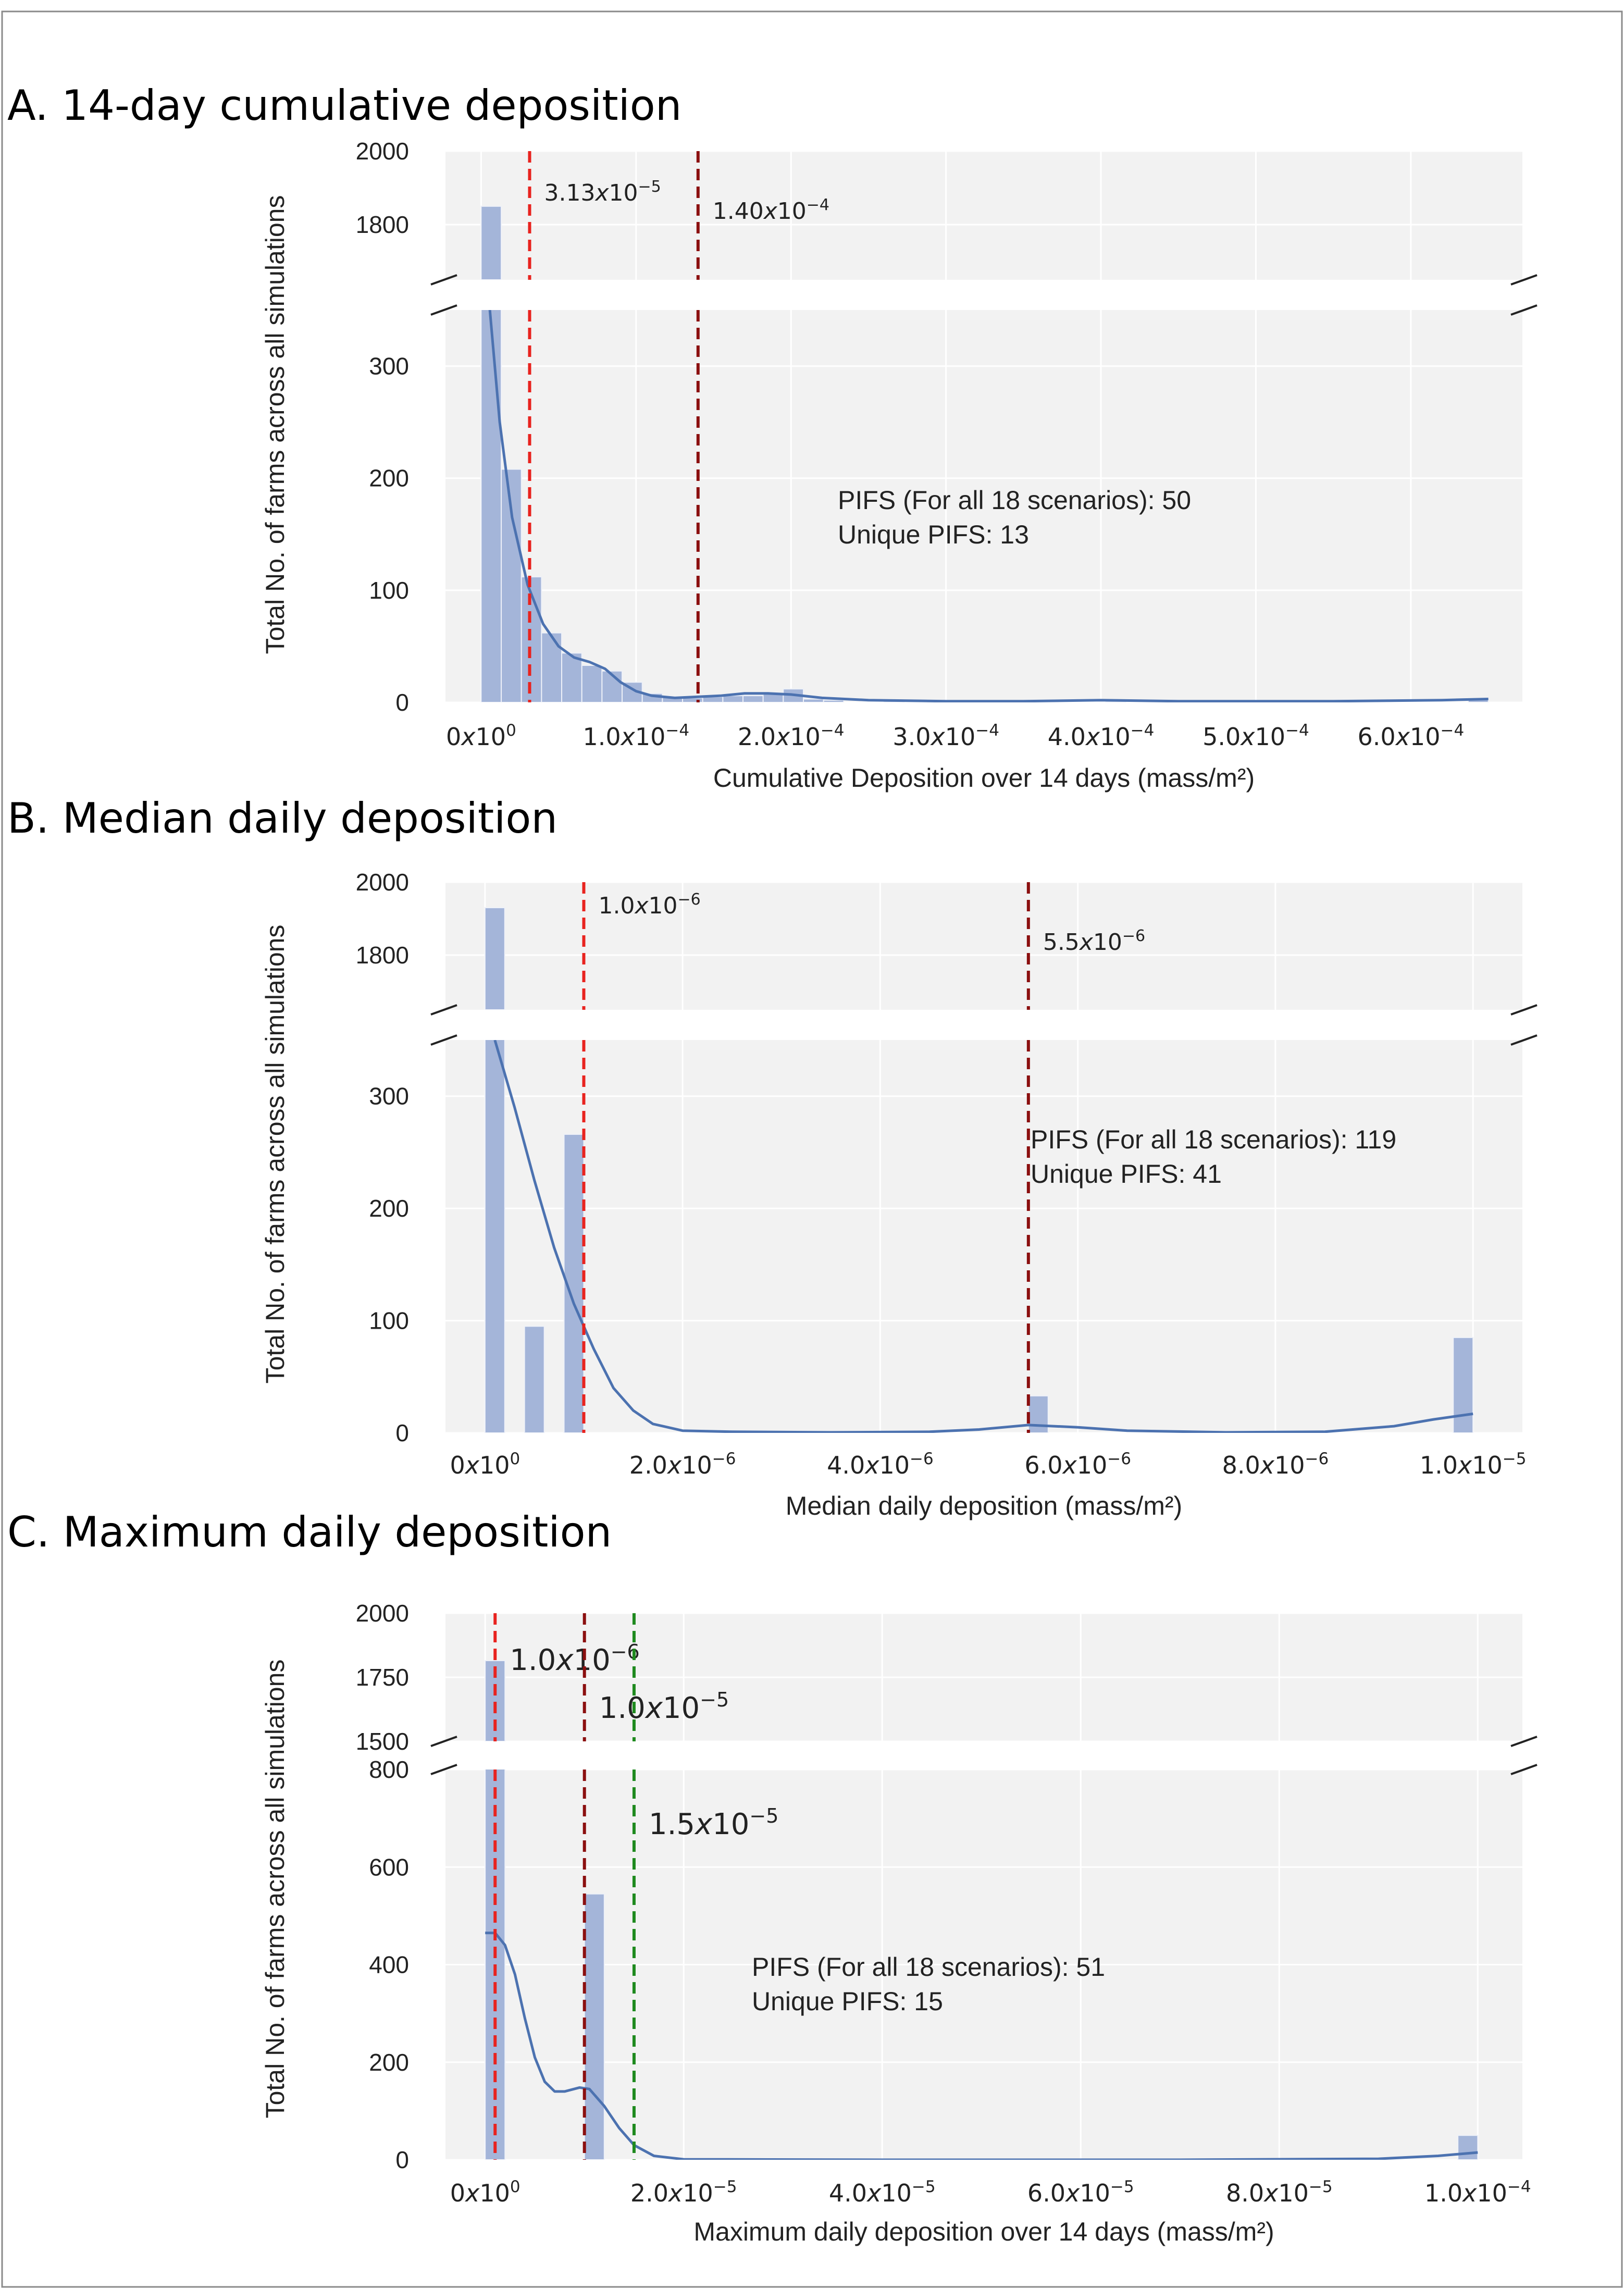 The image size is (1624, 2289). Describe the element at coordinates (1255, 736) in the screenshot. I see `x-tick-label: 5.0x10−4` at that location.